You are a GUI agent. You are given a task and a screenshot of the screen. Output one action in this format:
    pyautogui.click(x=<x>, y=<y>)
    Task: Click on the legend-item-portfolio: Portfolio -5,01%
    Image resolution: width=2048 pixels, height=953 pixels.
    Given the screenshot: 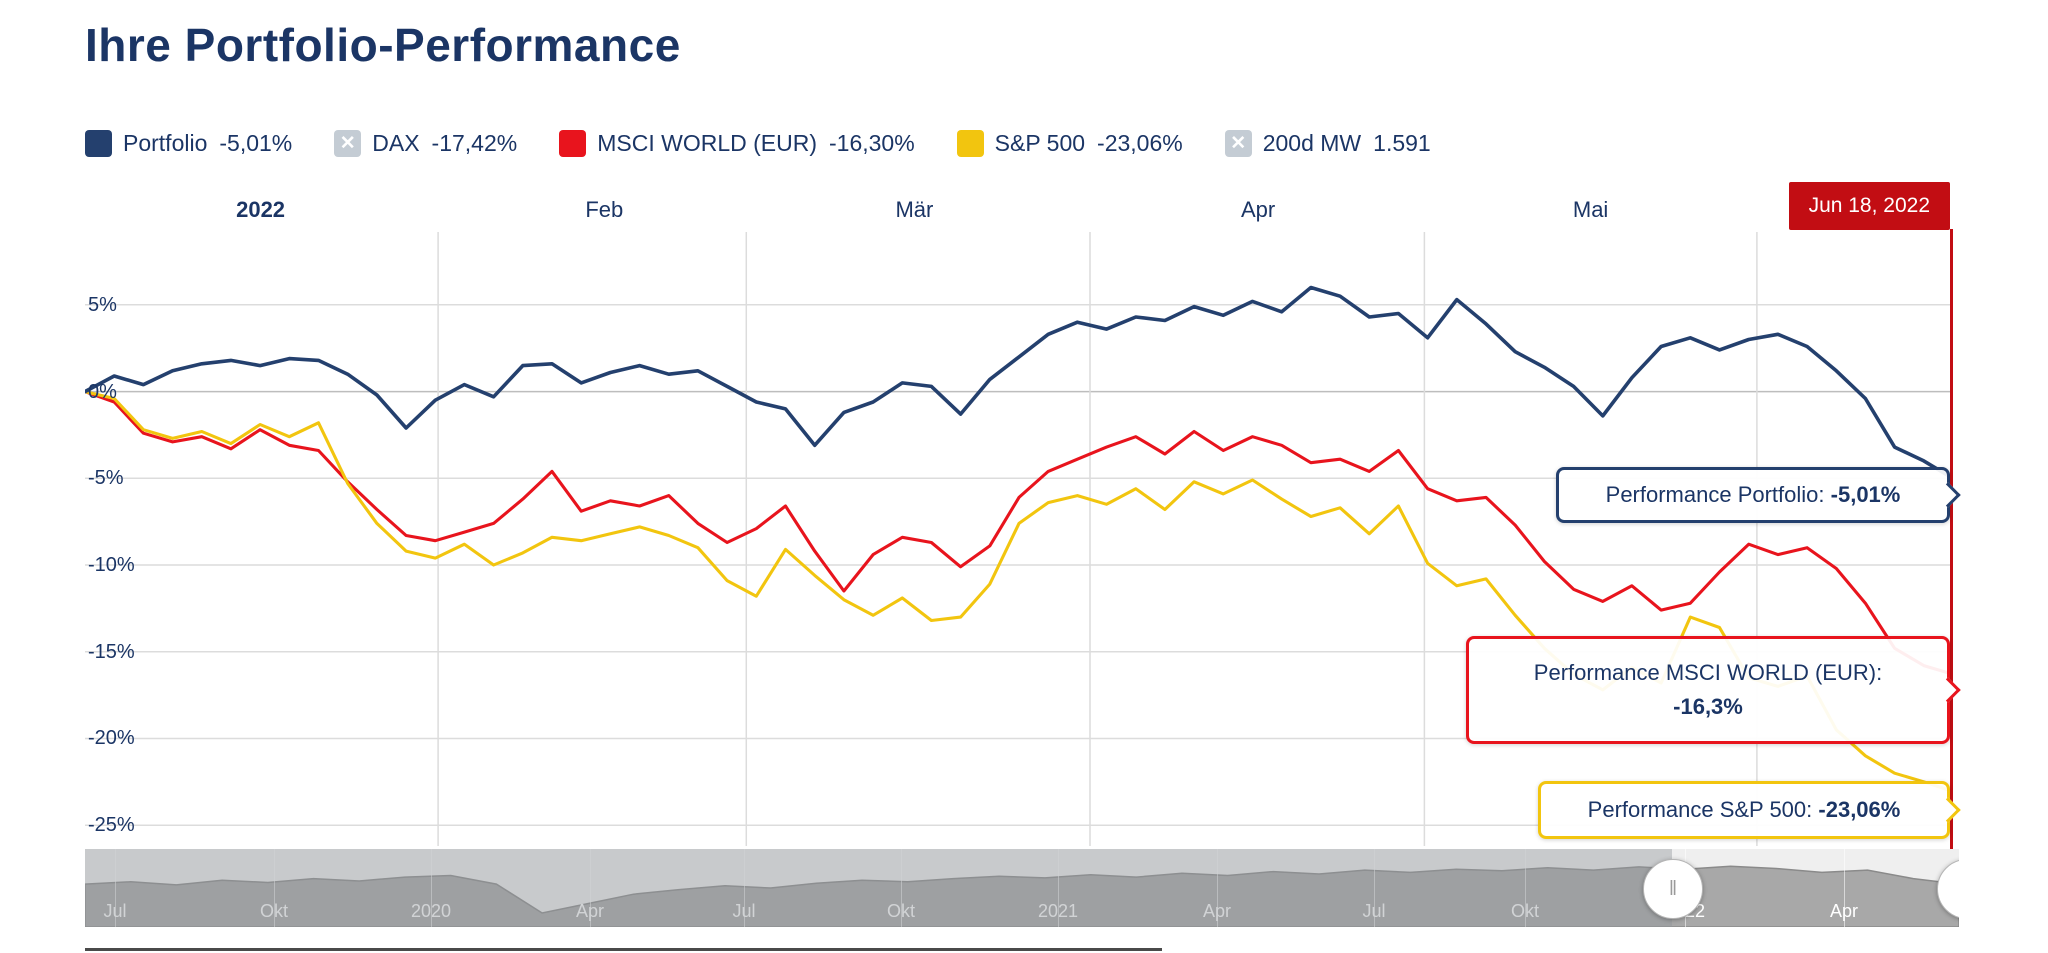 What is the action you would take?
    pyautogui.click(x=188, y=143)
    